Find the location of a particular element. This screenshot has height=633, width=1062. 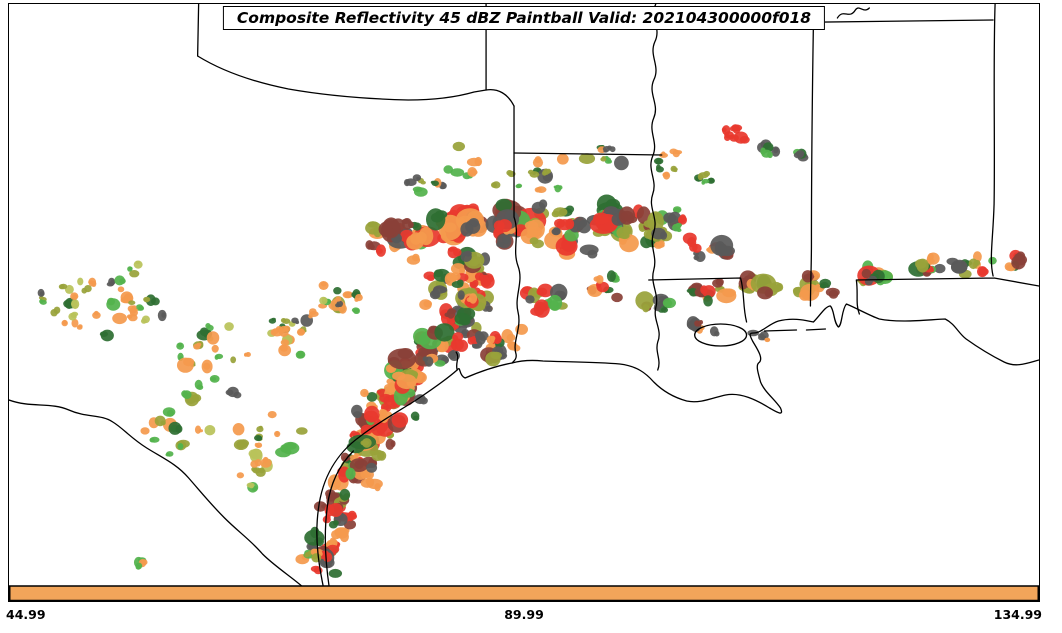

texas-louisiana-border is located at coordinates (516, 258).